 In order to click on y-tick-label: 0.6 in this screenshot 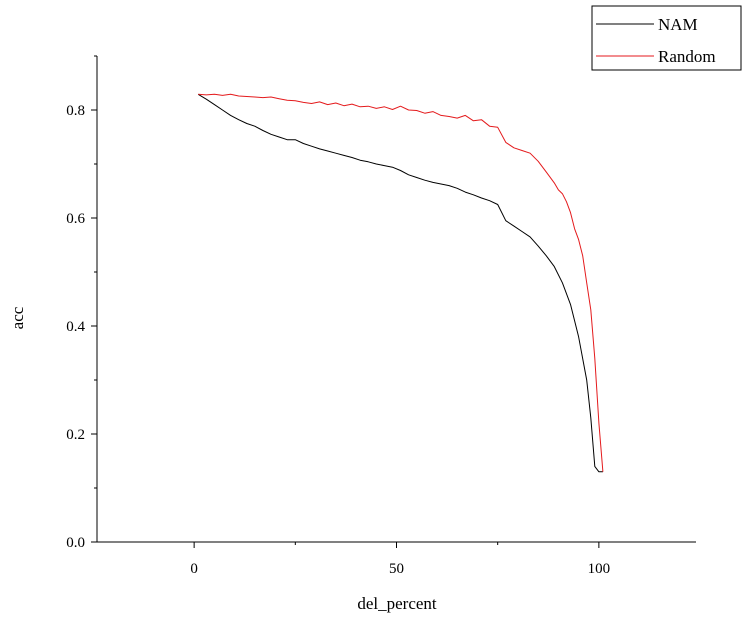, I will do `click(75, 219)`.